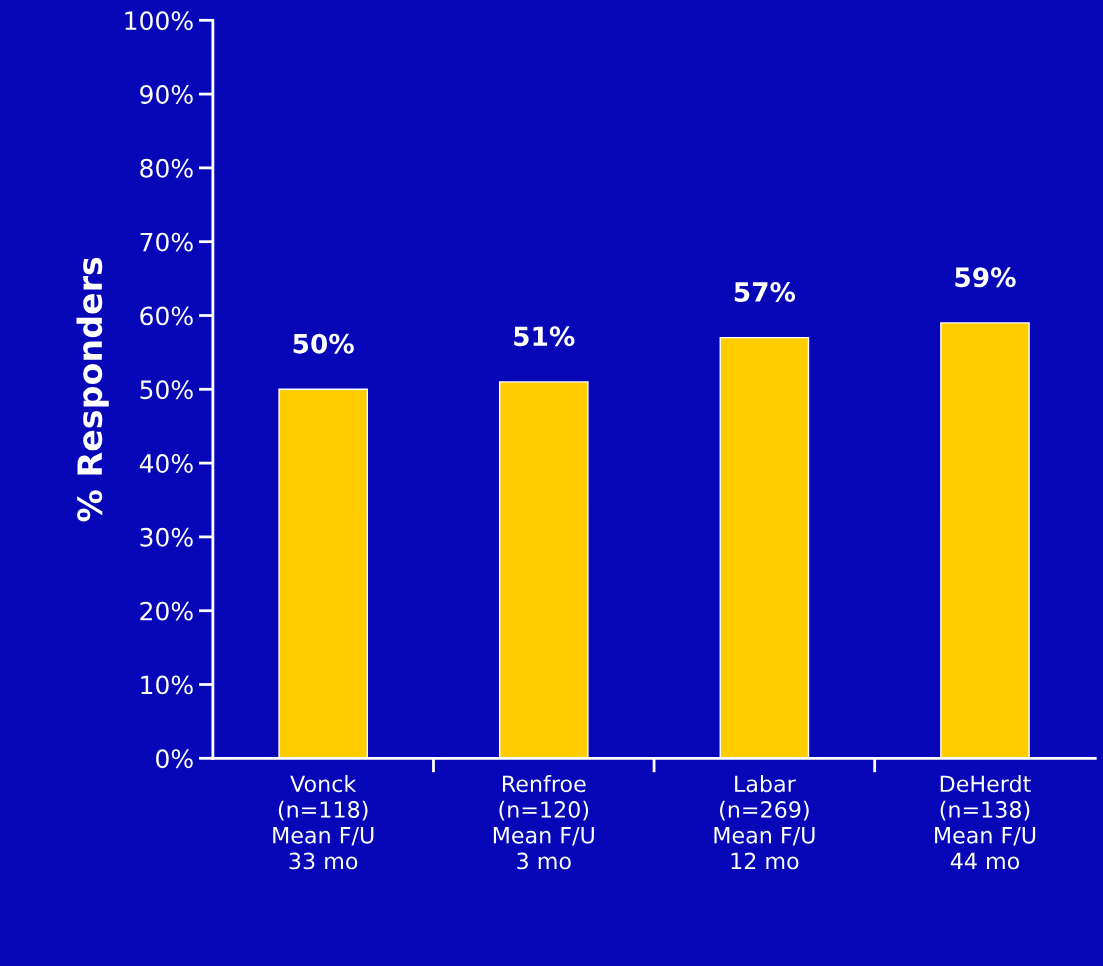  I want to click on y-tick-label: 80%, so click(166, 168).